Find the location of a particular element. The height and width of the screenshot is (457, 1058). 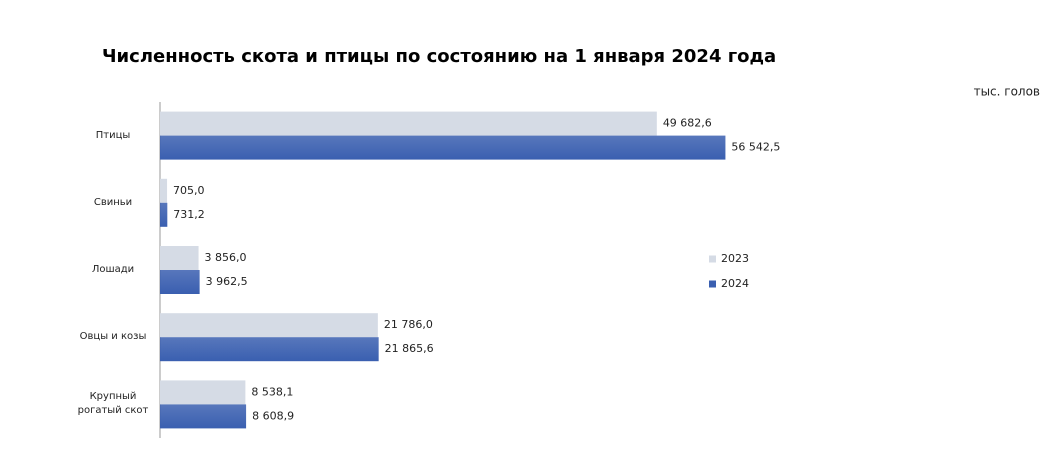

y-tick-label: Овцы и козы is located at coordinates (113, 337).